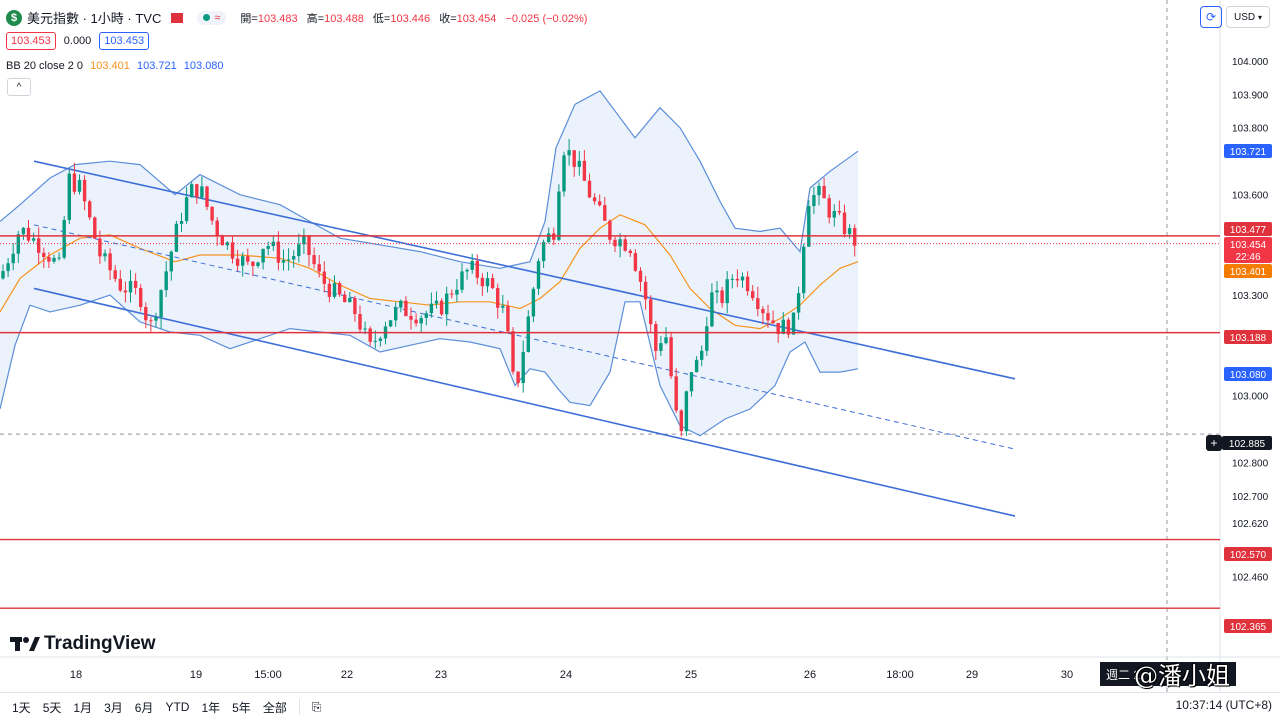 This screenshot has height=721, width=1280. I want to click on calendar-range-icon: ⎘, so click(316, 706).